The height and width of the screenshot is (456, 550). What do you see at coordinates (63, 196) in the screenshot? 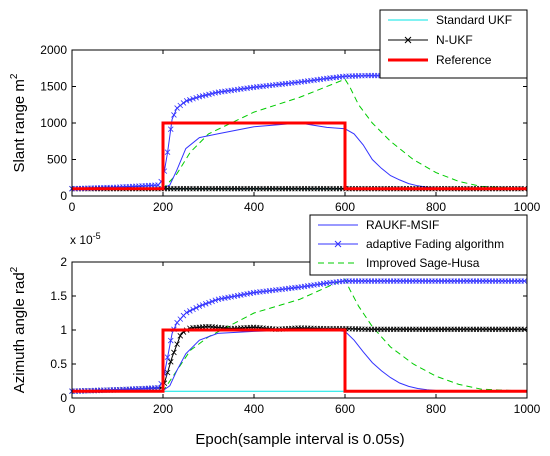
I see `top-ytick-label: 0` at bounding box center [63, 196].